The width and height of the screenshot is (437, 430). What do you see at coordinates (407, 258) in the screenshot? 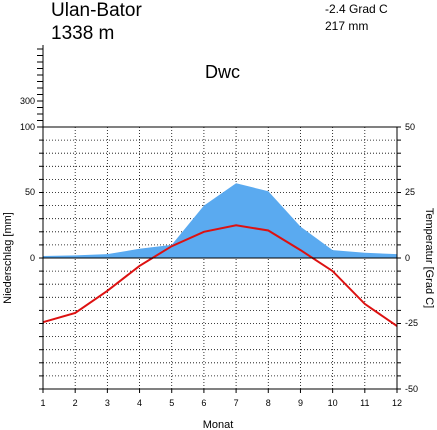
I see `right-tick-label-0: 0` at bounding box center [407, 258].